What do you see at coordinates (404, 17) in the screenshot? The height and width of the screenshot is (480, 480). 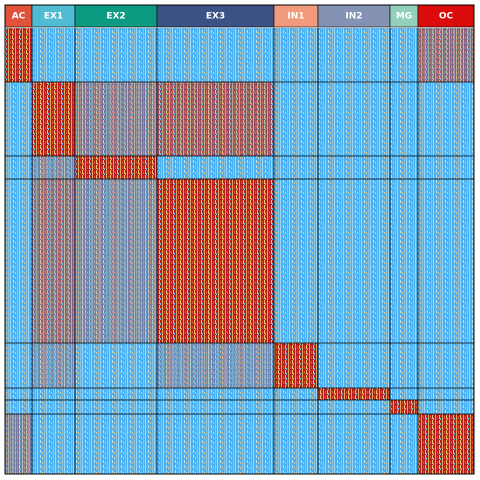 I see `group-label: MG` at bounding box center [404, 17].